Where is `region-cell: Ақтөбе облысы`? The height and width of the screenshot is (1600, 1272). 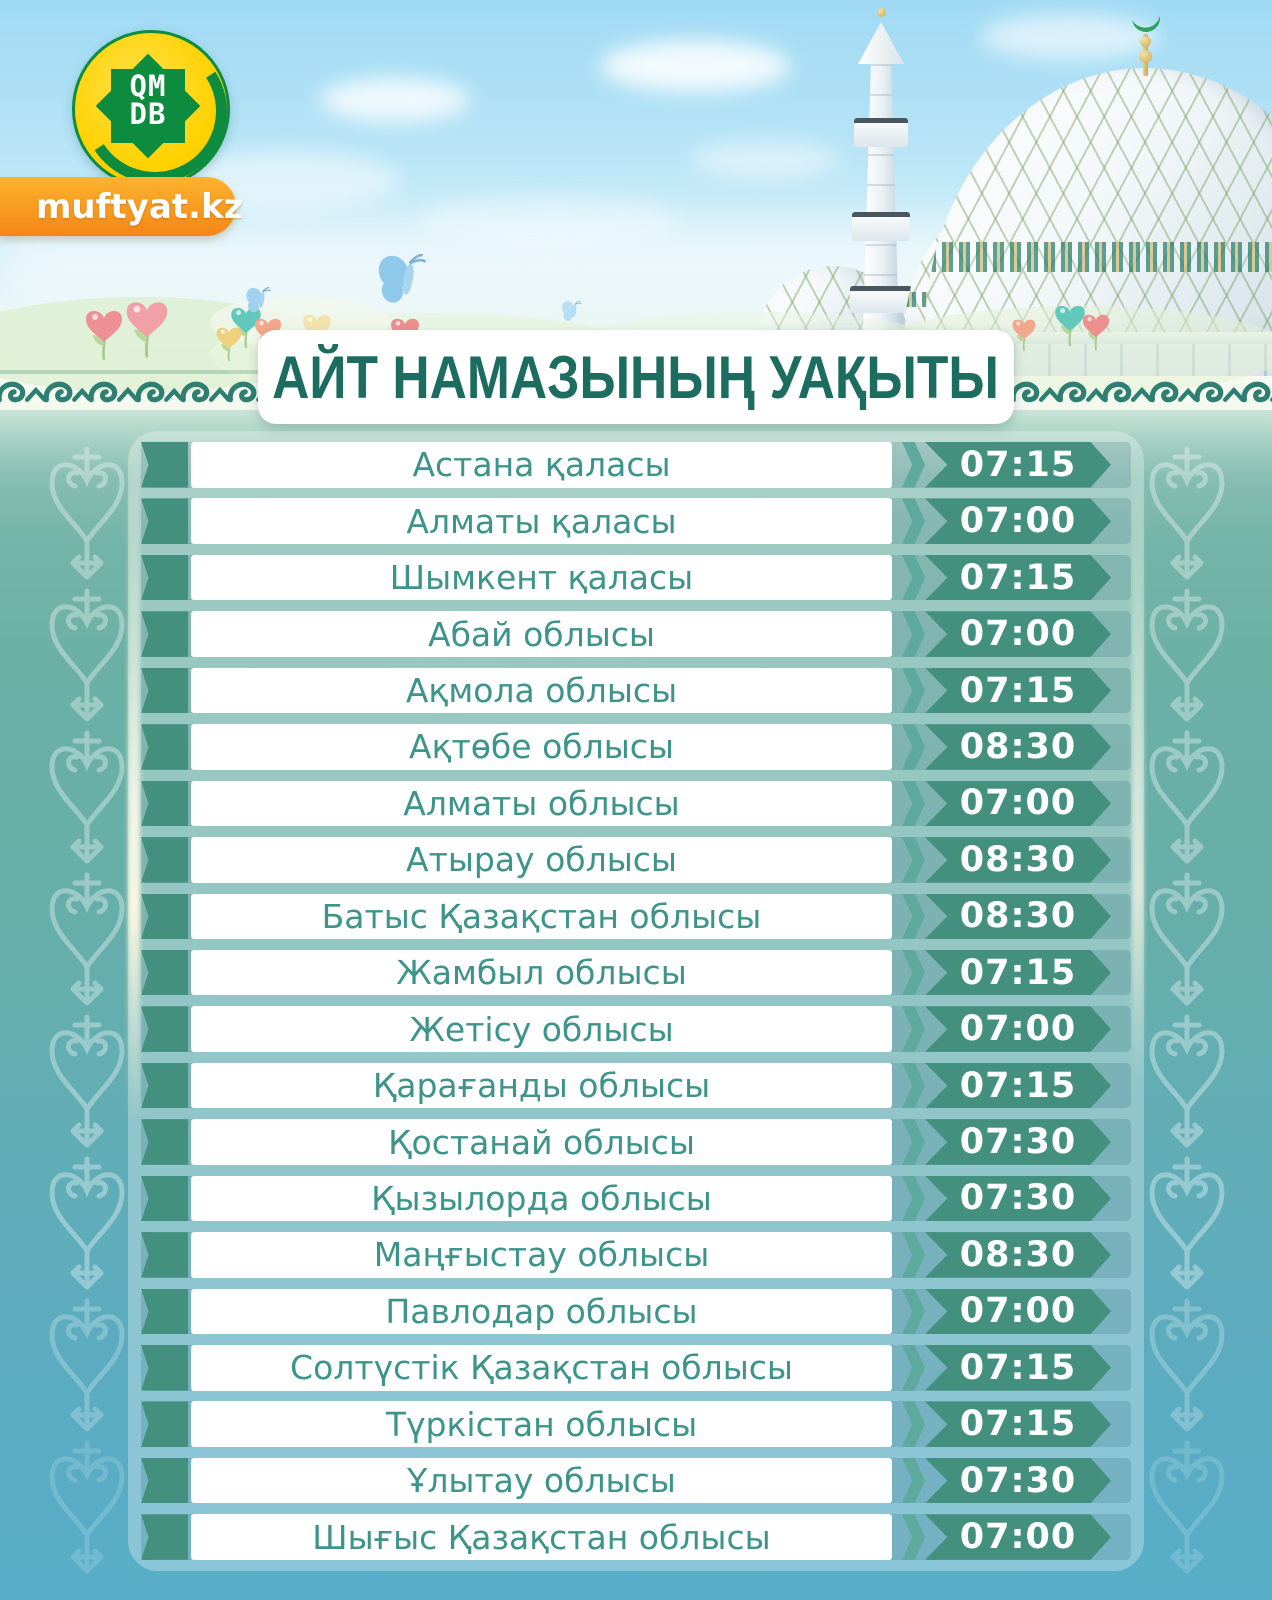 region-cell: Ақтөбе облысы is located at coordinates (541, 747).